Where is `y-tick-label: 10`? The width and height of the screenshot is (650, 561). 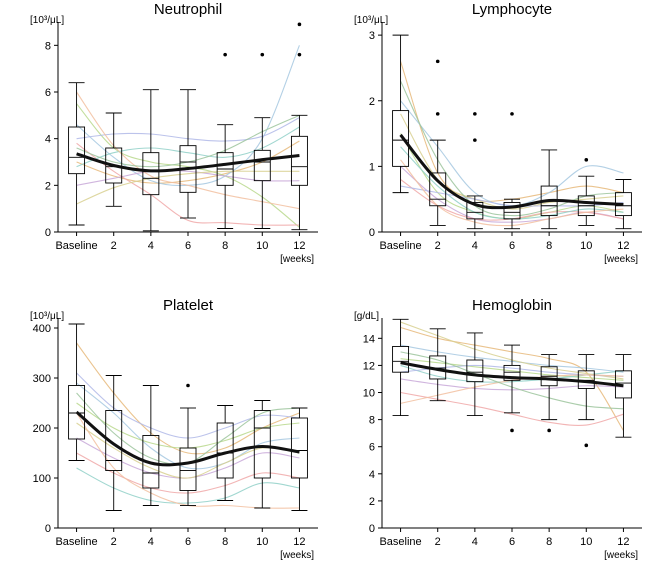 y-tick-label: 10 is located at coordinates (369, 394).